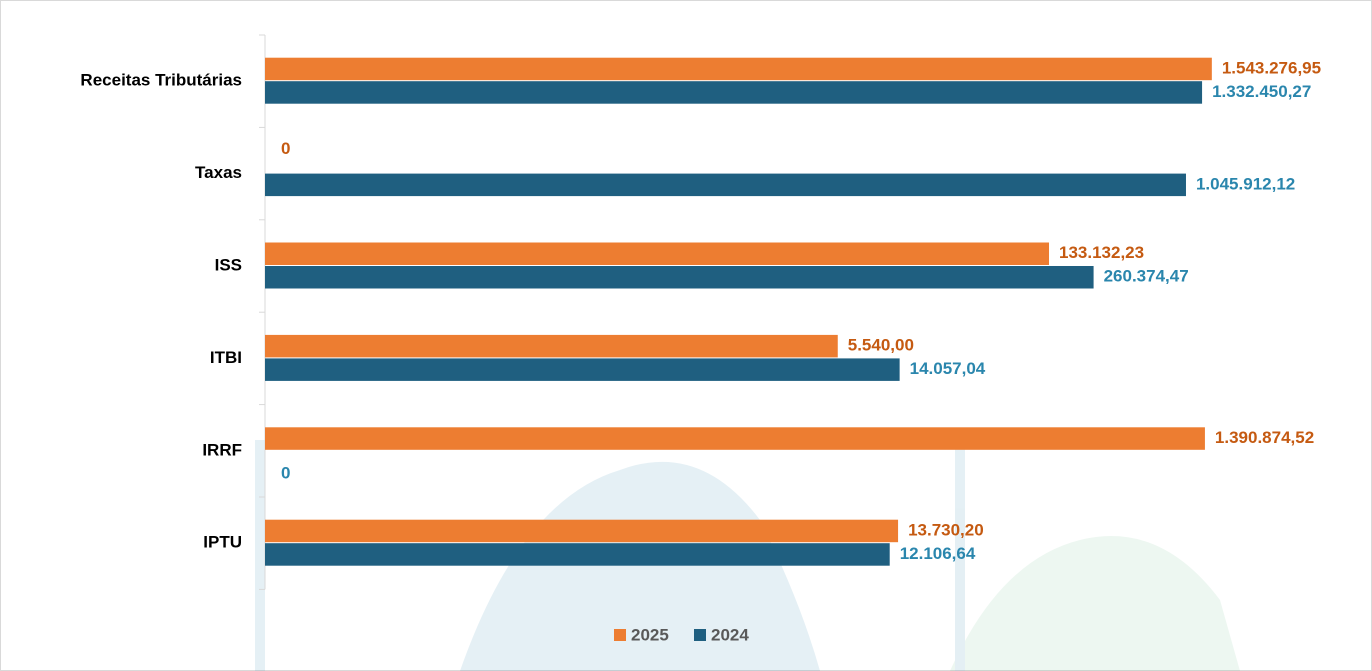 This screenshot has height=671, width=1372. What do you see at coordinates (1245, 183) in the screenshot?
I see `data-label: 1.045.912,12` at bounding box center [1245, 183].